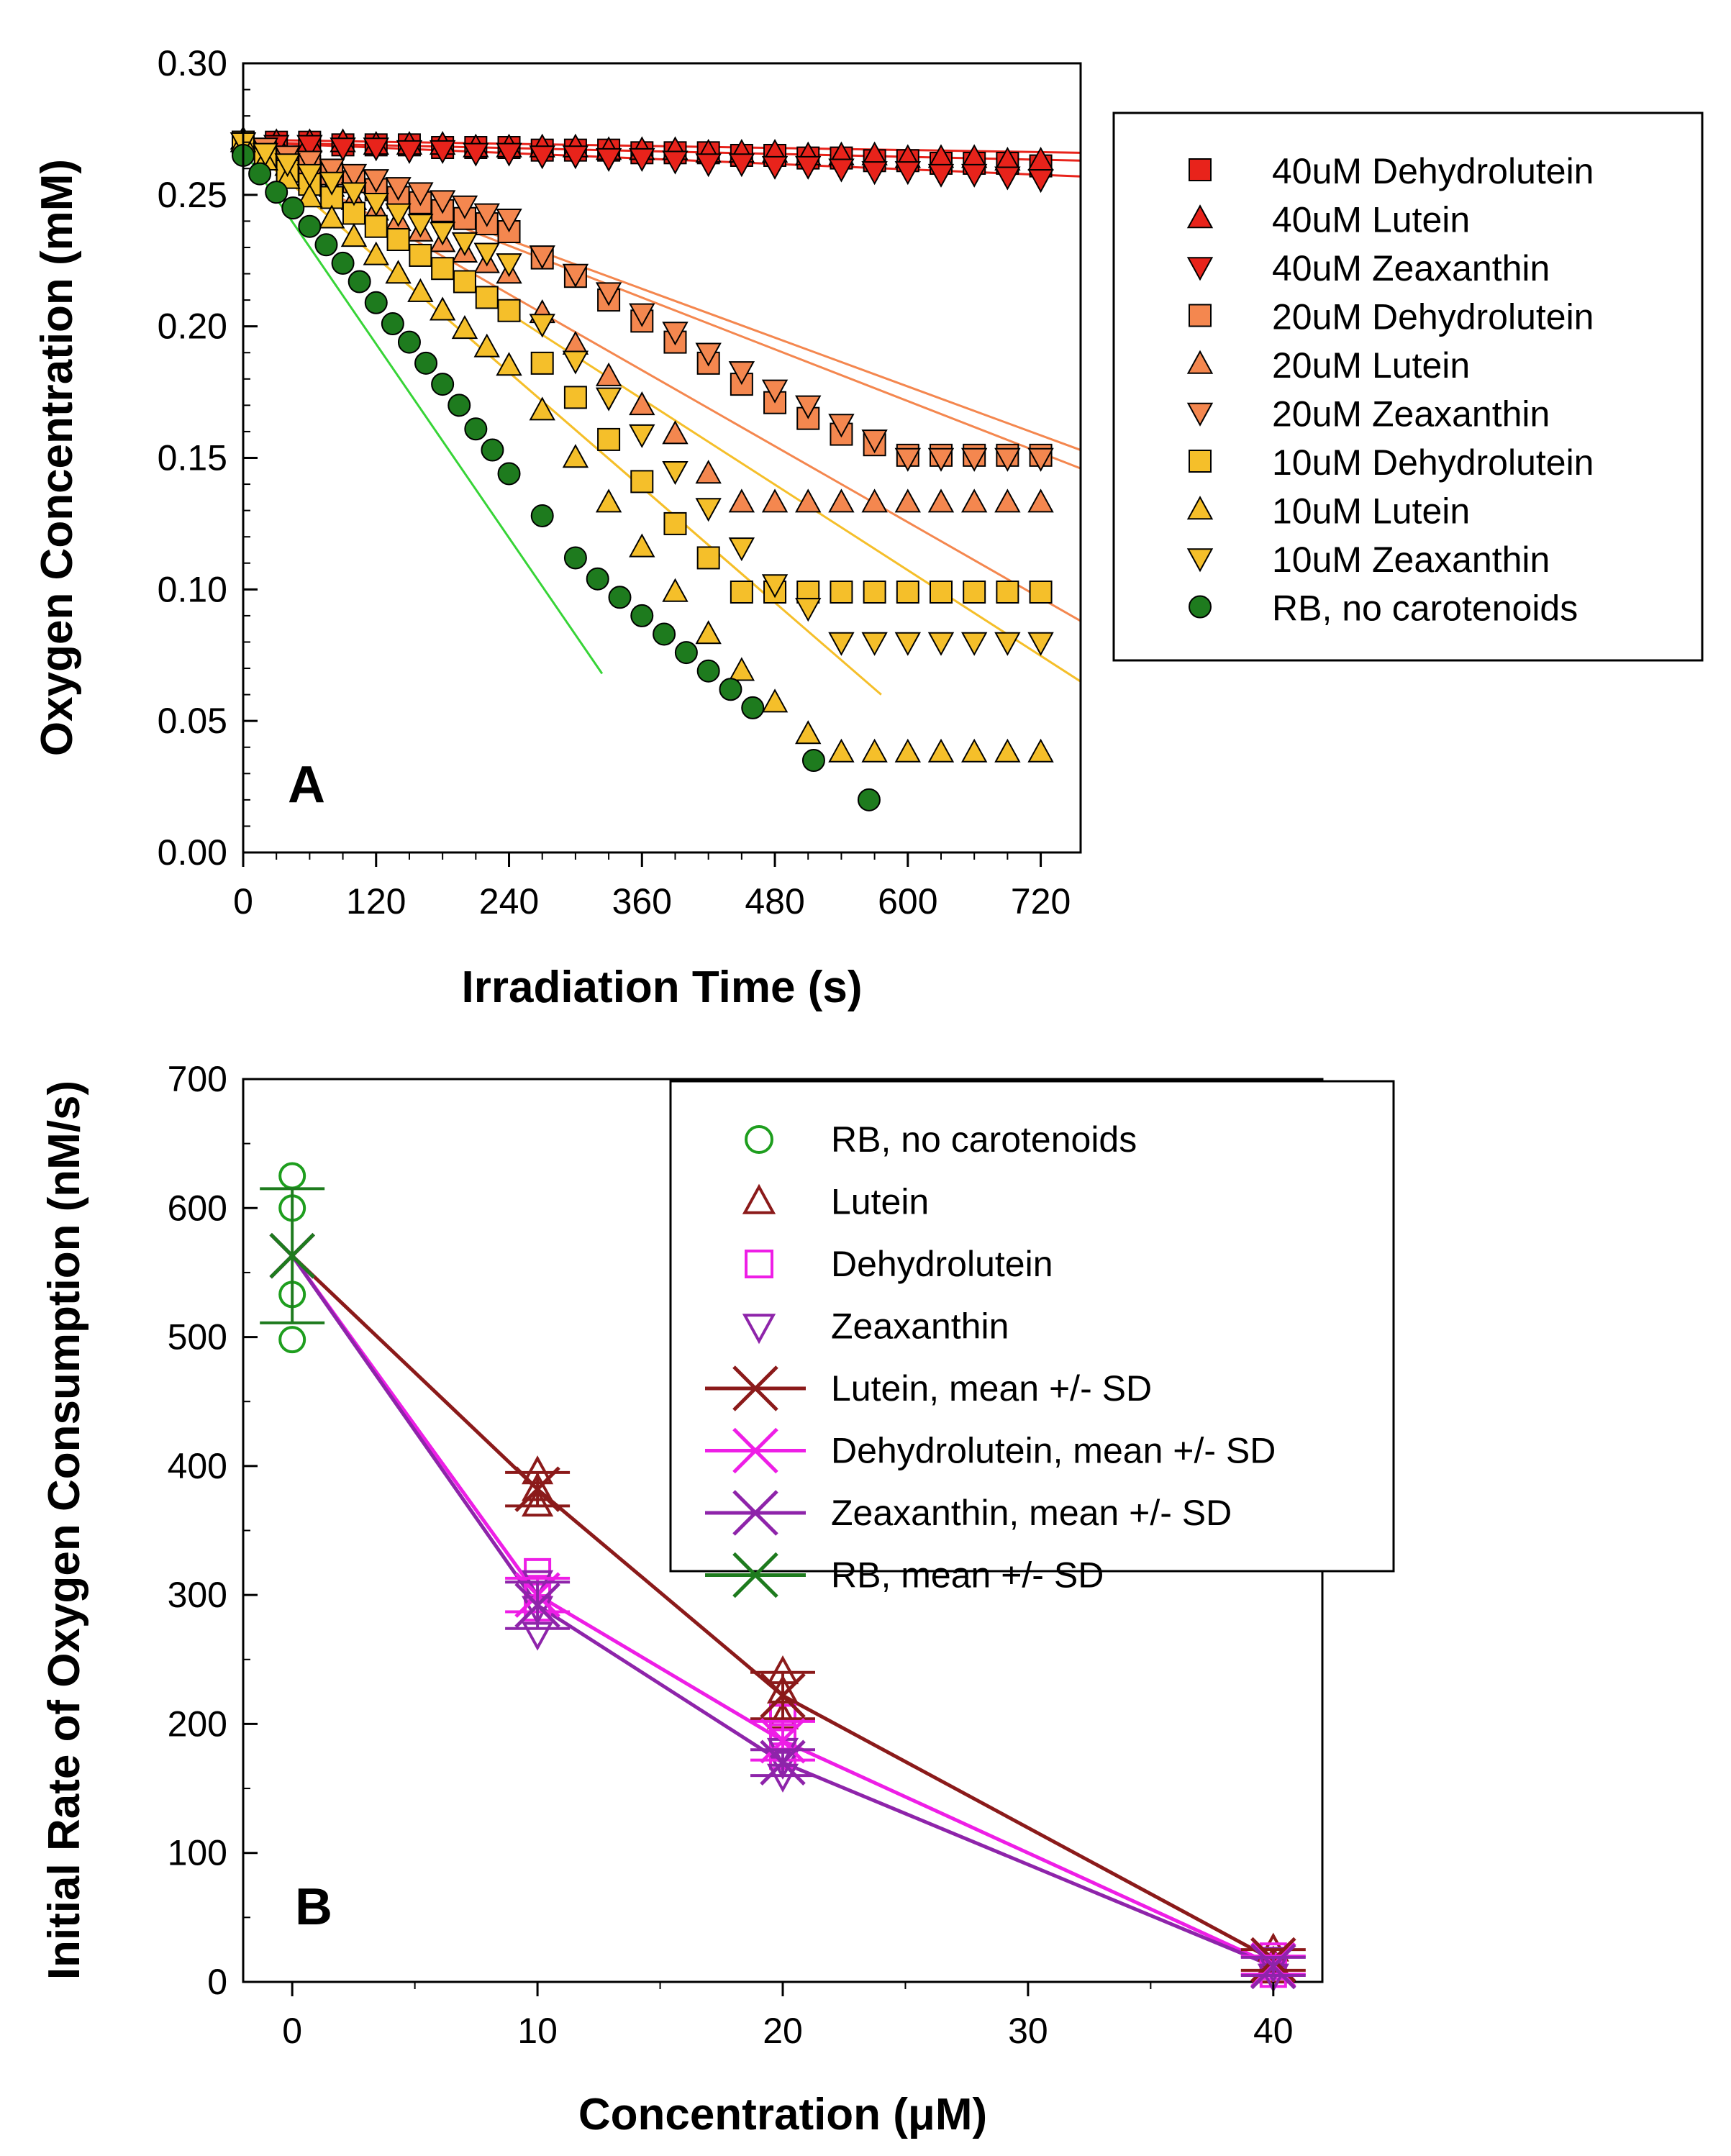  I want to click on panel-a-x-axis-title: Irradiation Time (s), so click(662, 987).